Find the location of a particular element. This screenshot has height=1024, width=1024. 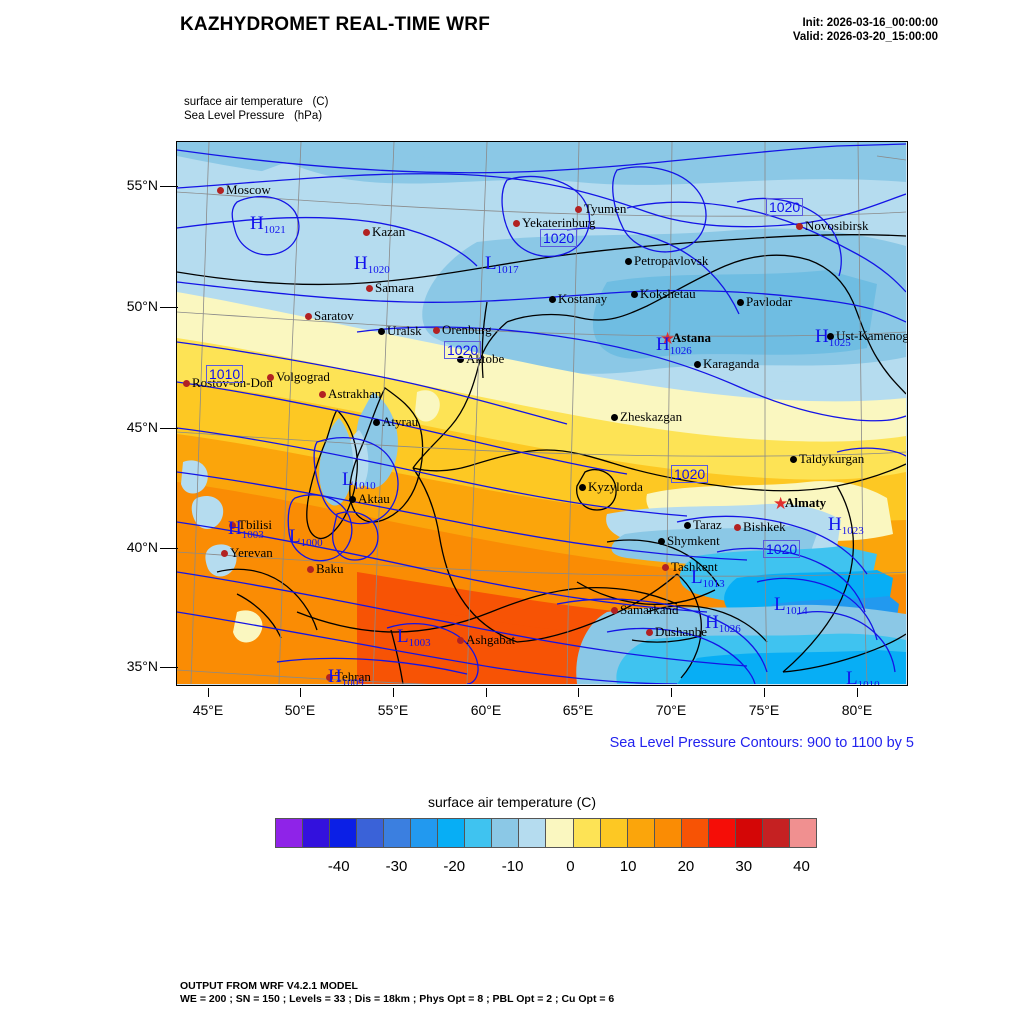

pressure-center-value: 1025 is located at coordinates (839, 343).